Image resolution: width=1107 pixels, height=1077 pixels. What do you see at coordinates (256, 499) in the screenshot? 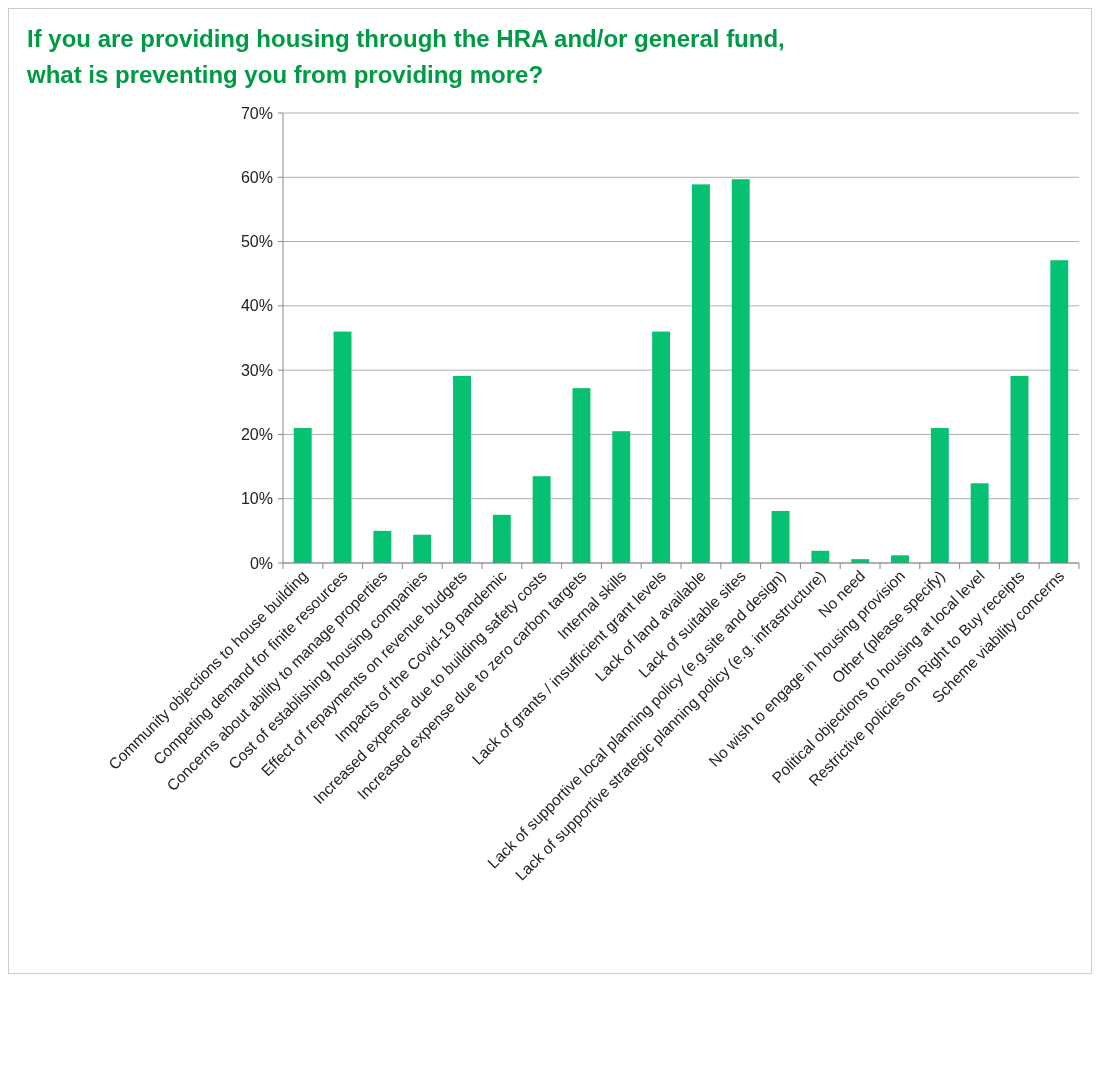
I see `y-tick-label: 10%` at bounding box center [256, 499].